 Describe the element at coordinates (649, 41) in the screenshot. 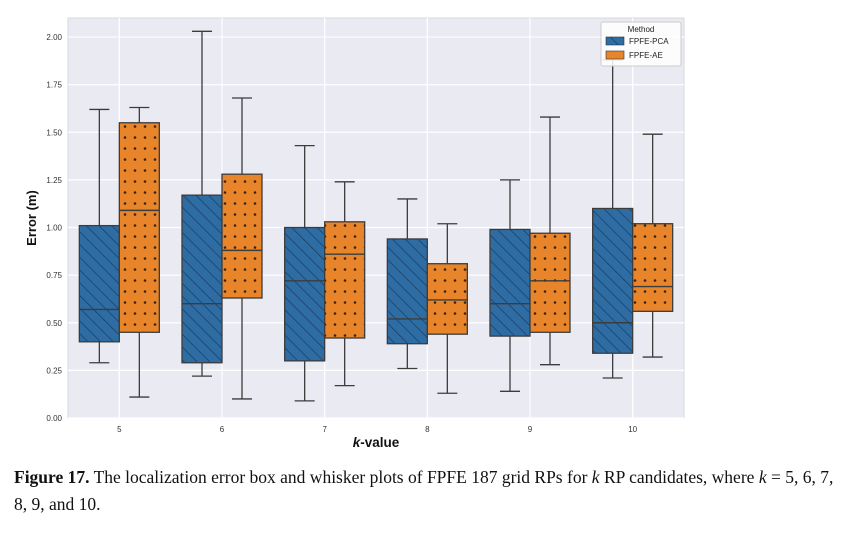

I see `legend-label-pca: FPFE-PCA` at that location.